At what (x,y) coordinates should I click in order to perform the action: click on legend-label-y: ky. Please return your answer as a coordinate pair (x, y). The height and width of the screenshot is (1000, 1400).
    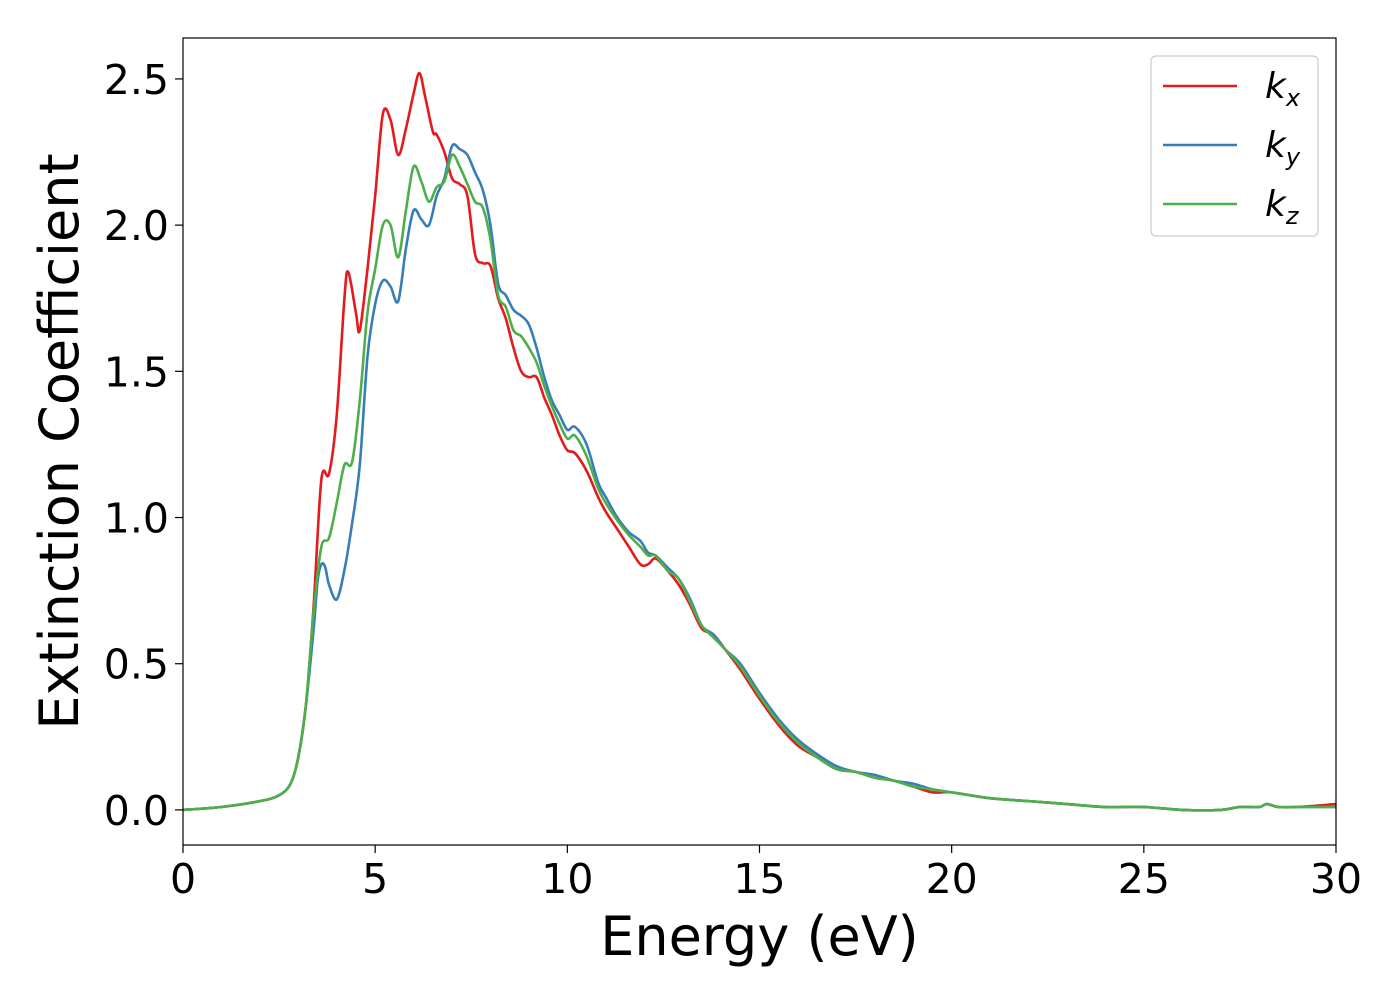
    Looking at the image, I should click on (1283, 148).